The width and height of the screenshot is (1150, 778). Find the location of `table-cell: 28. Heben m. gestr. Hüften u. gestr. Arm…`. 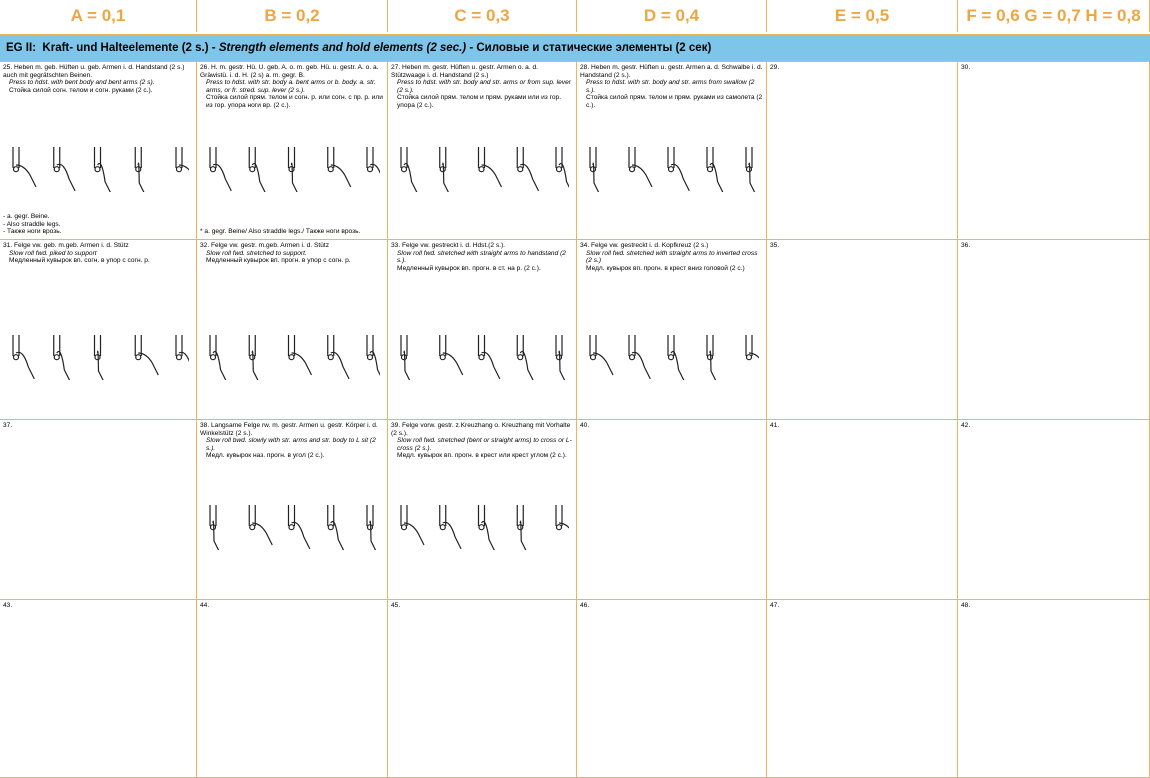

table-cell: 28. Heben m. gestr. Hüften u. gestr. Arm… is located at coordinates (672, 151).